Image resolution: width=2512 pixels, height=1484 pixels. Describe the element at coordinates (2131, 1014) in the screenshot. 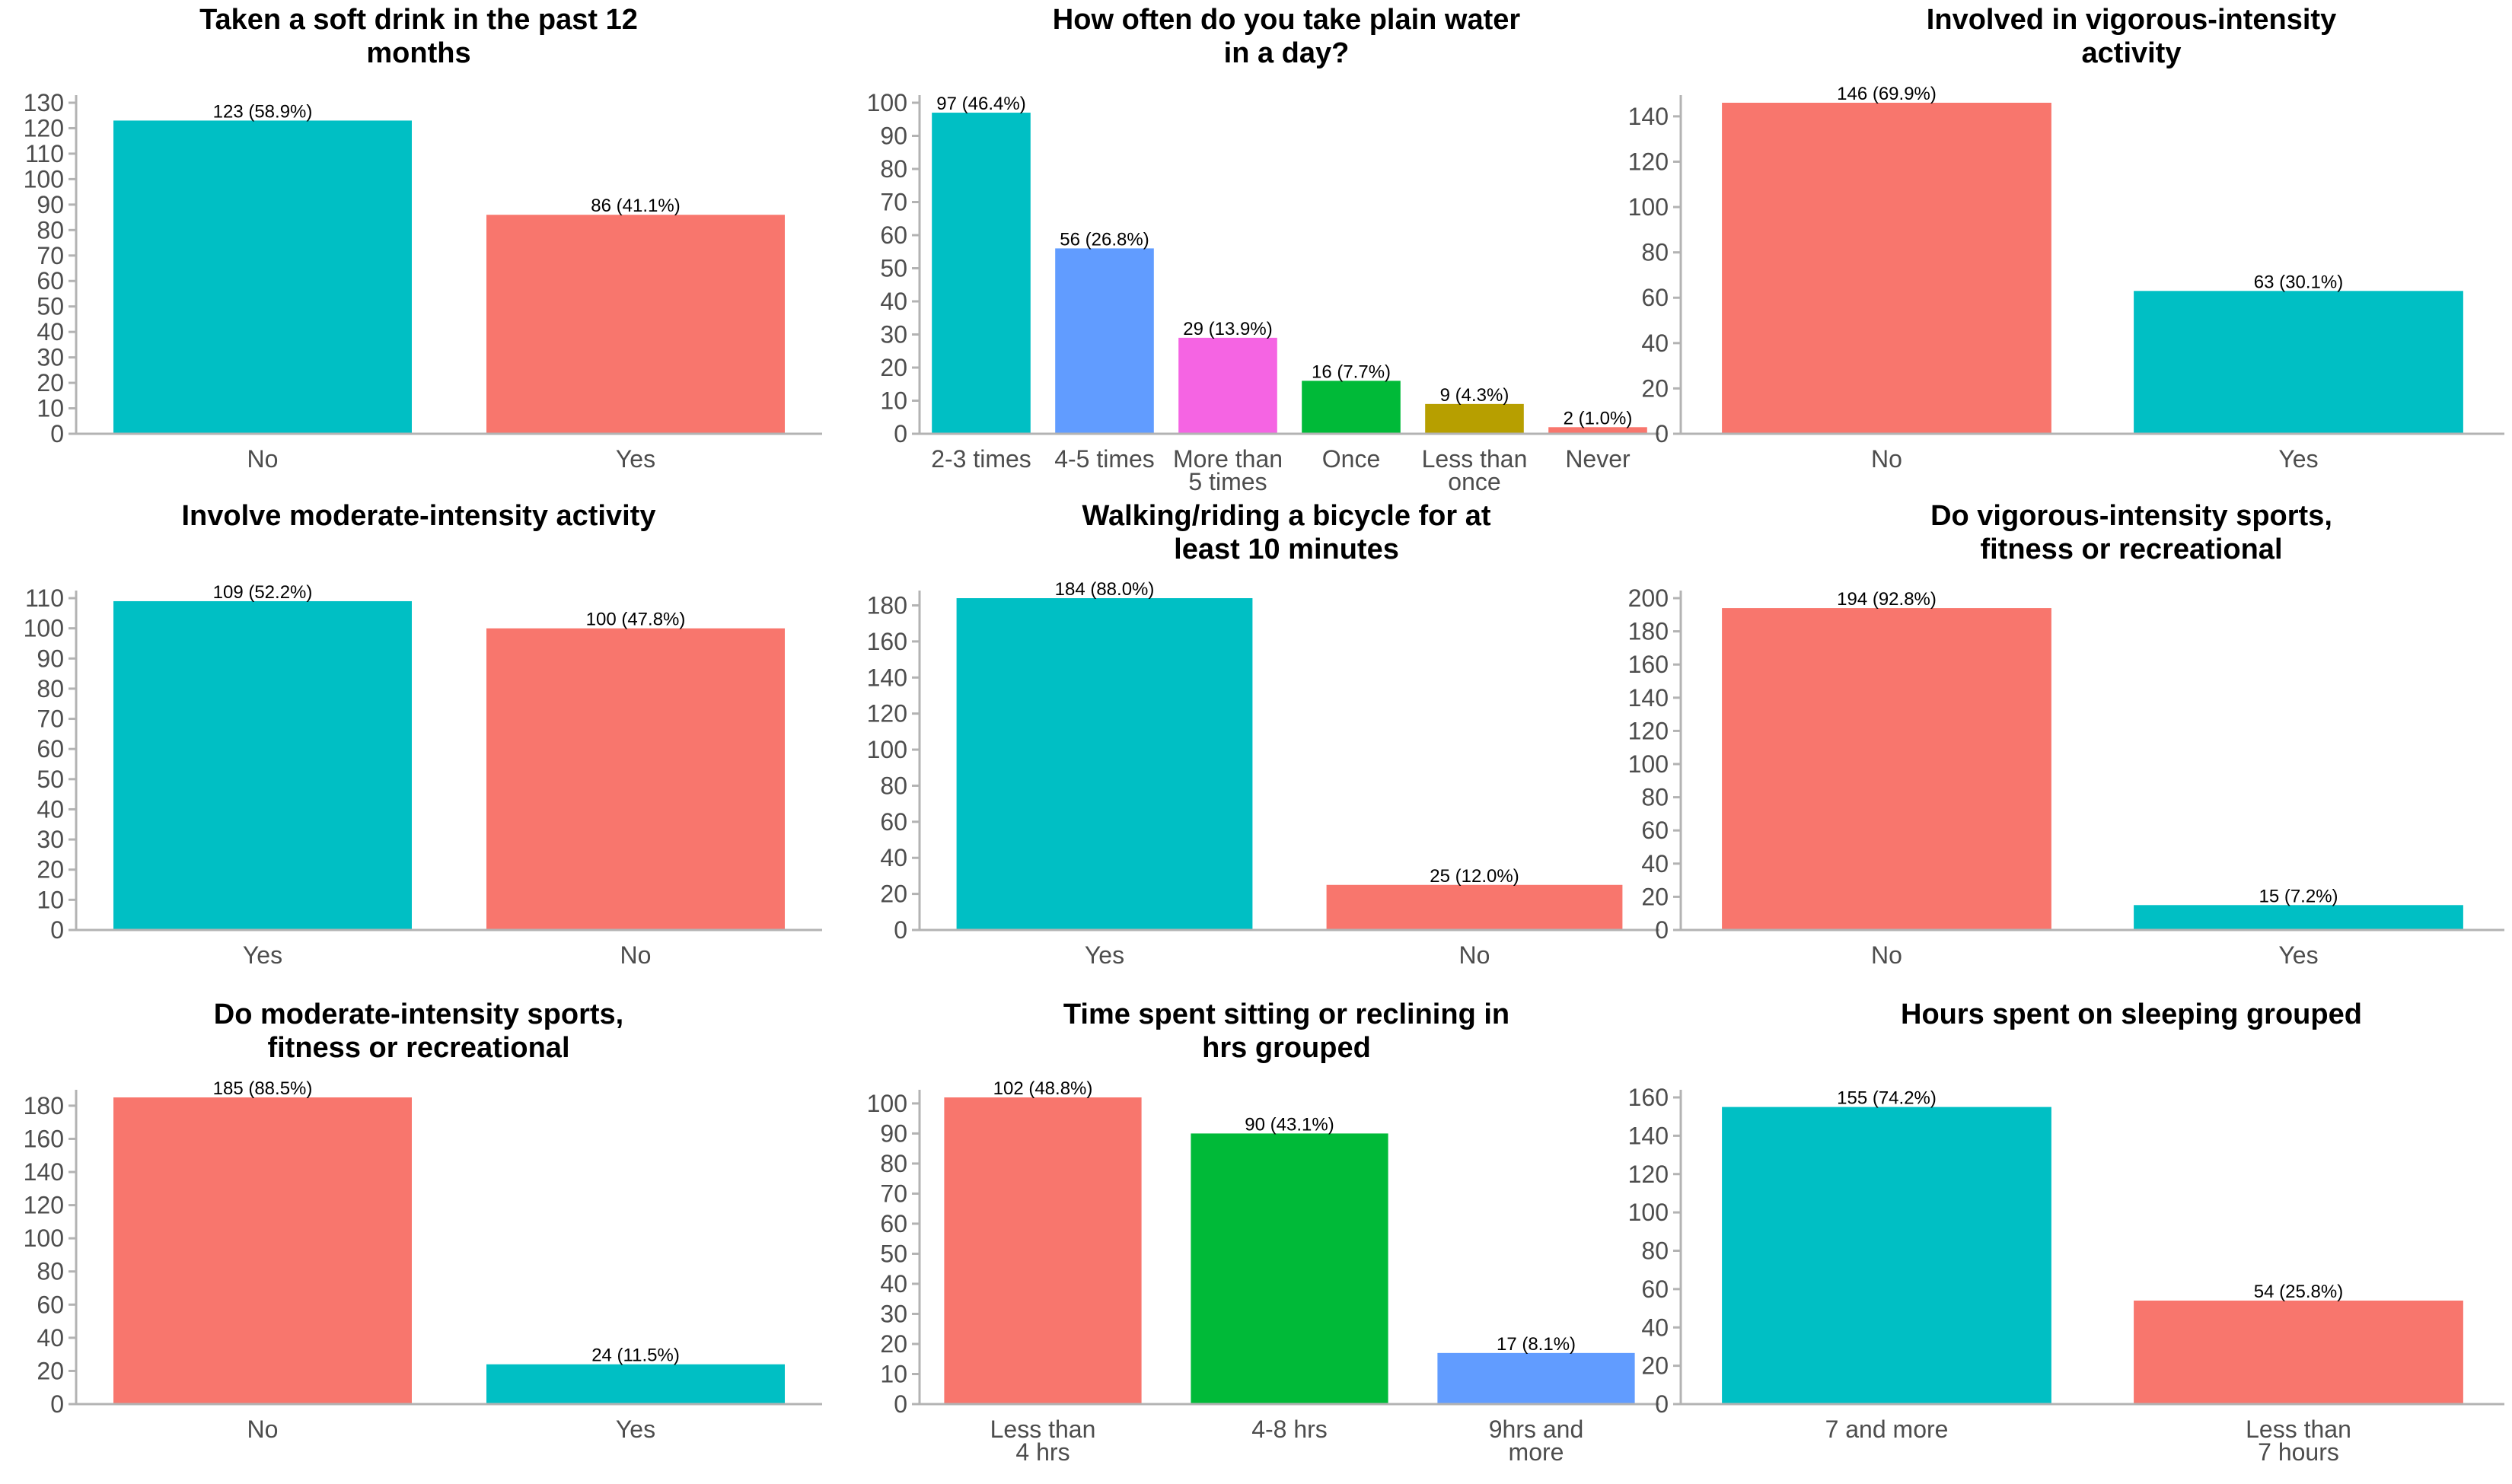

I see `chart-title: Hours spent on sleeping grouped` at that location.